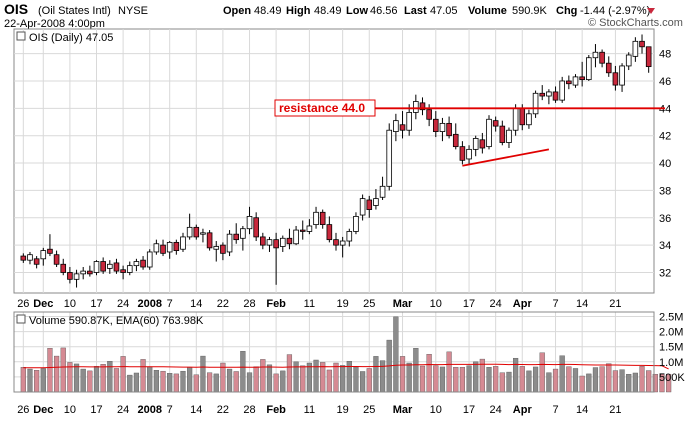 This screenshot has height=421, width=700. Describe the element at coordinates (615, 304) in the screenshot. I see `x-tick-label: 21` at that location.